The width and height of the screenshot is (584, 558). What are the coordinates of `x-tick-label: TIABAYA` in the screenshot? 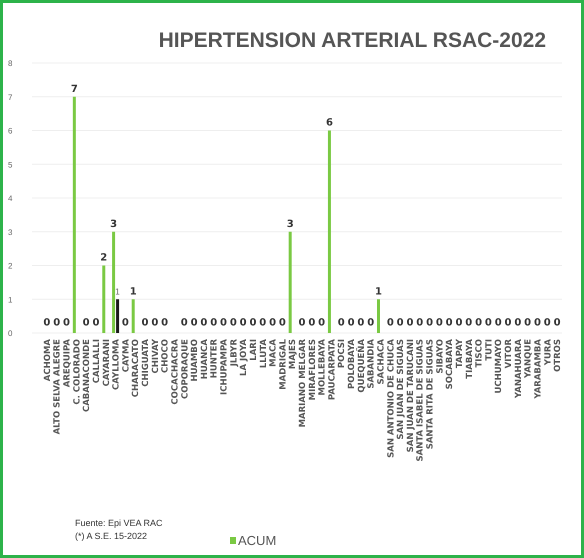 It's located at (469, 358).